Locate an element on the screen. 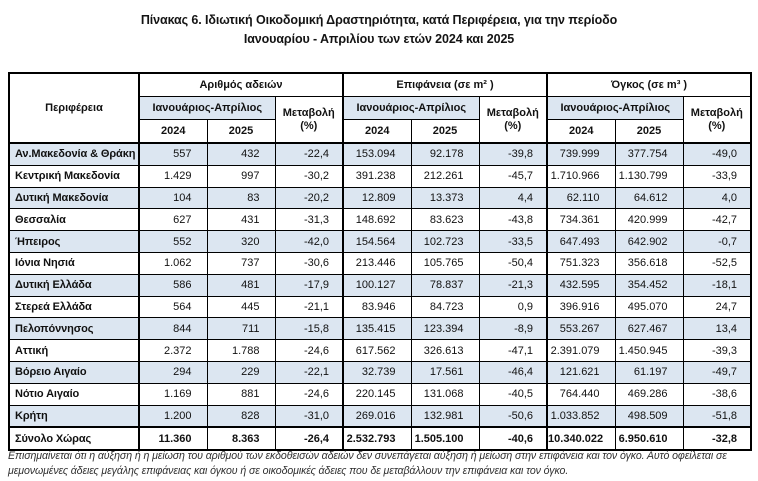  value-cell: 1.169 is located at coordinates (173, 394).